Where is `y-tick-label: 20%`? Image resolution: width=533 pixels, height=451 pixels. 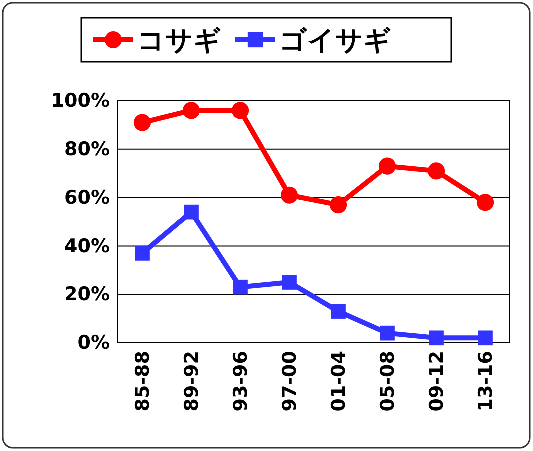 y-tick-label: 20% is located at coordinates (87, 295).